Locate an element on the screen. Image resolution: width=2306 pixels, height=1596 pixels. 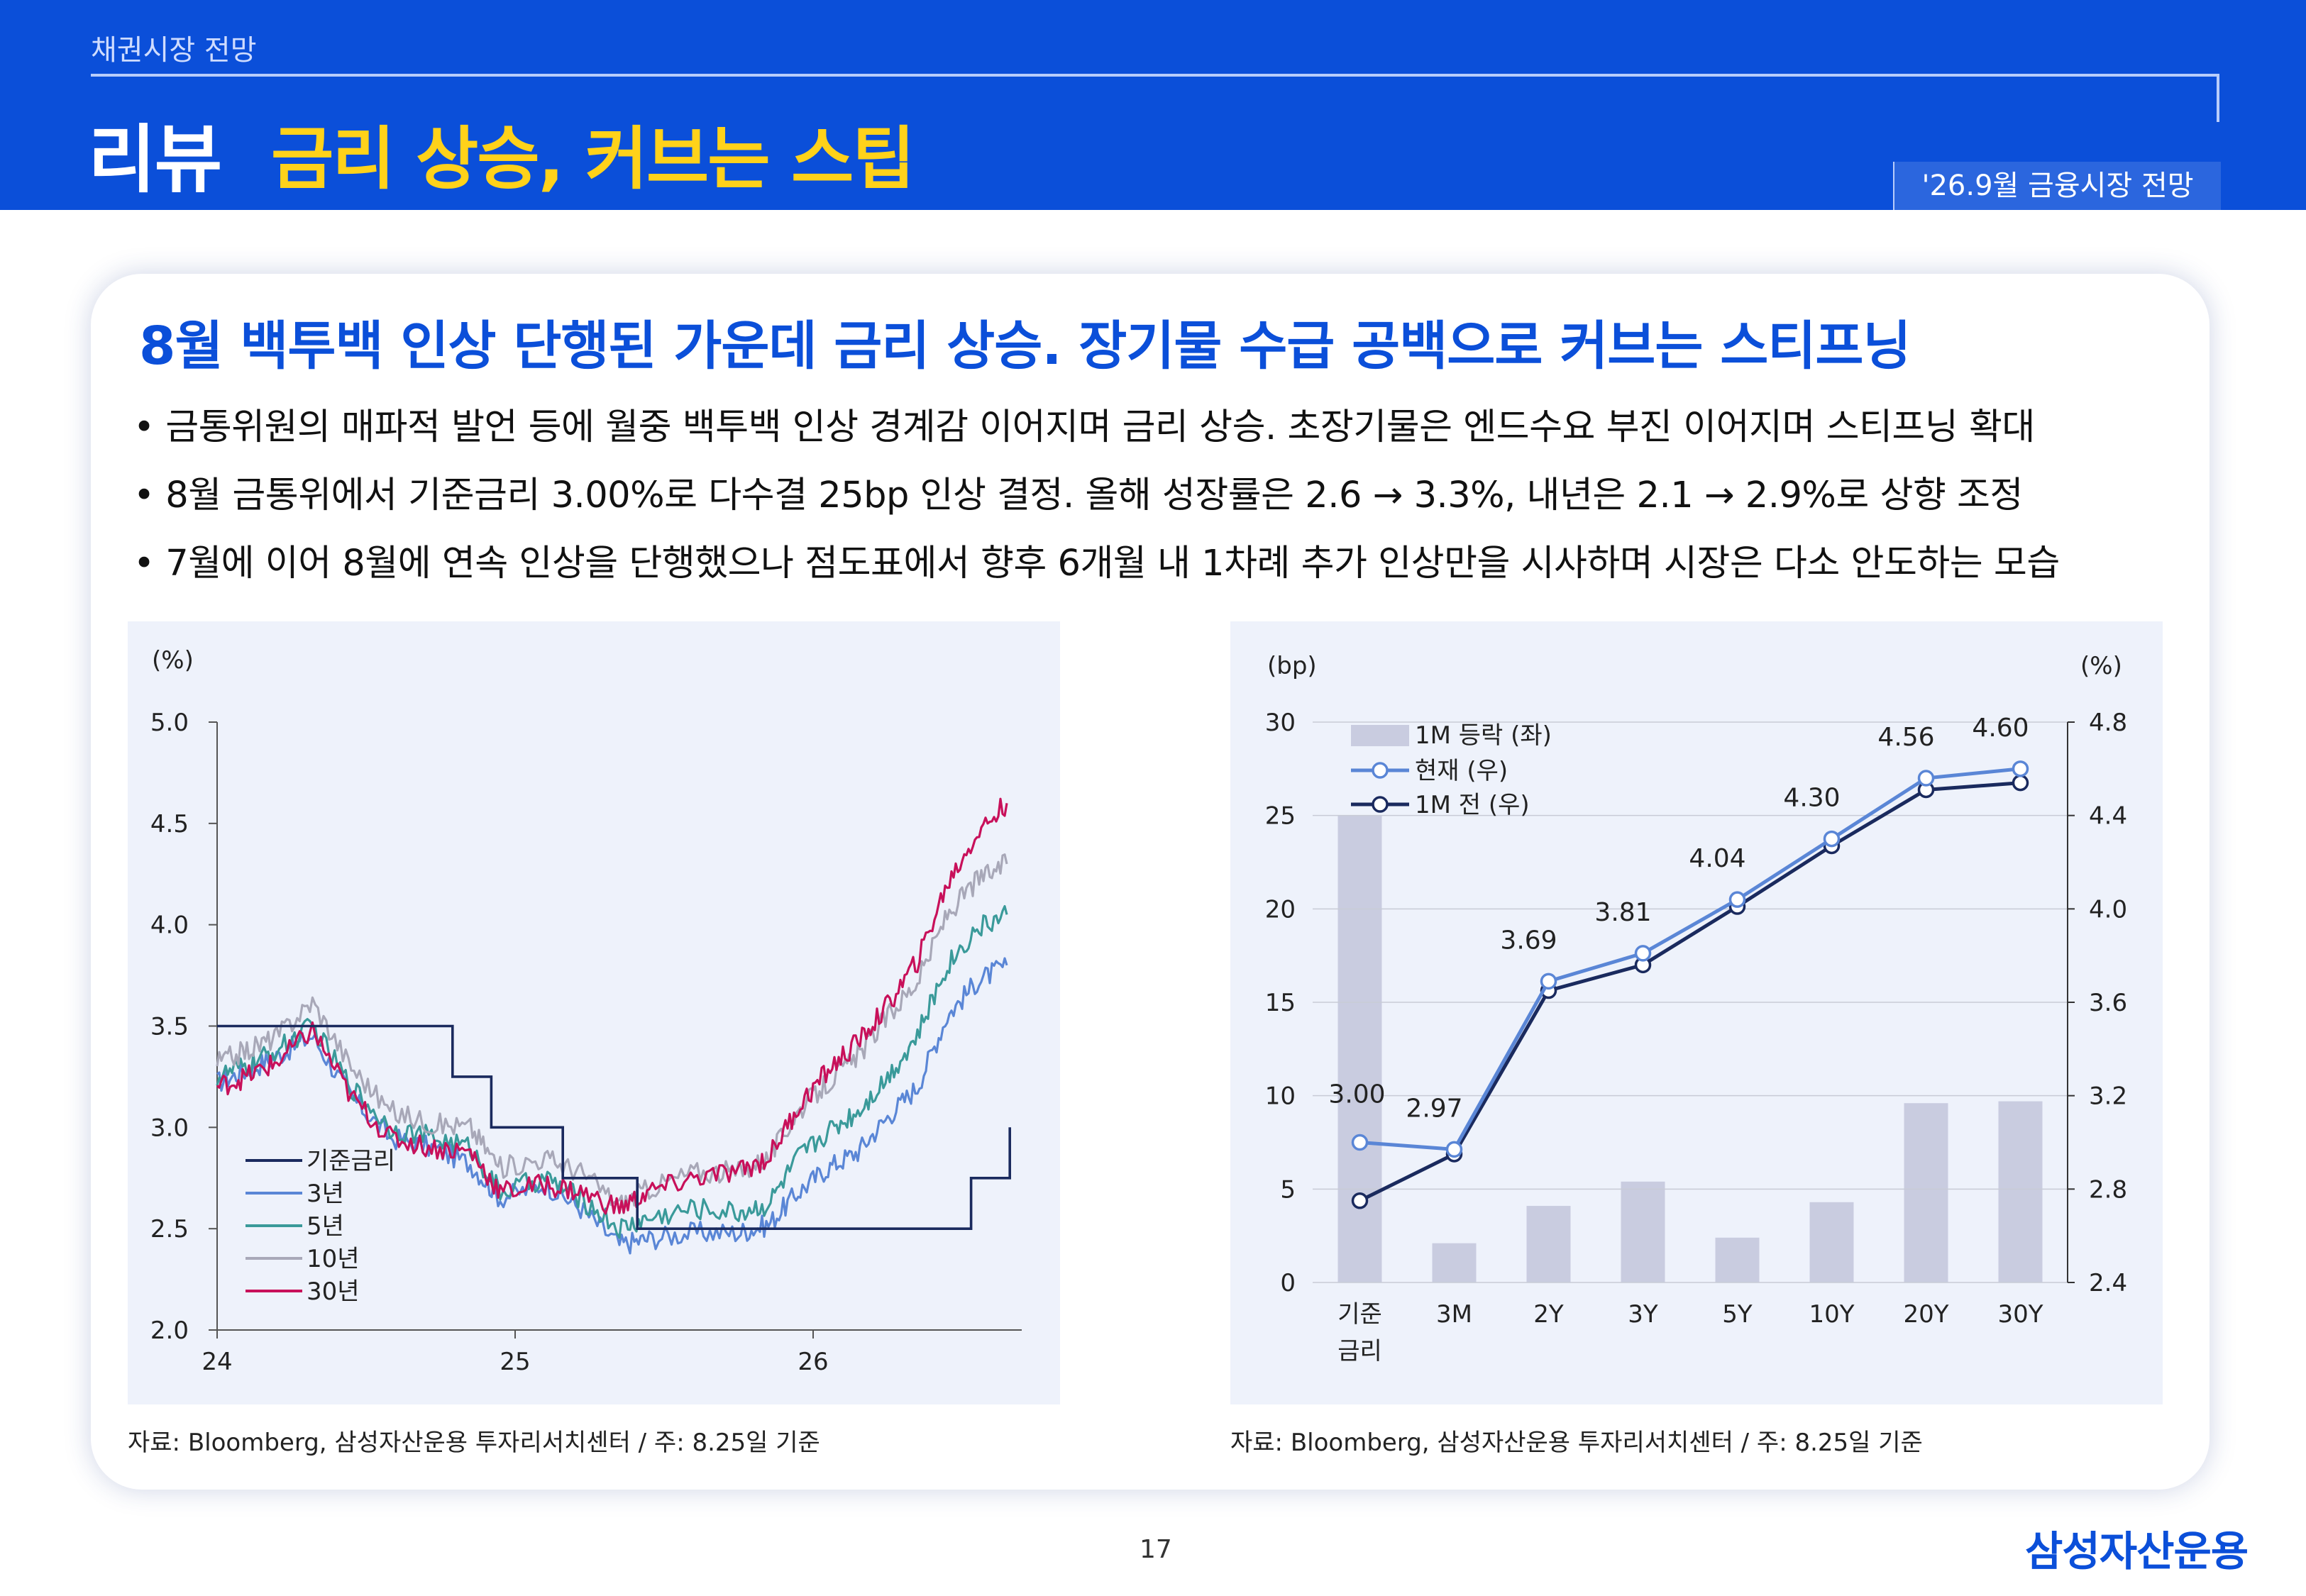
right-tick-label: 2.8 is located at coordinates (2108, 1189).